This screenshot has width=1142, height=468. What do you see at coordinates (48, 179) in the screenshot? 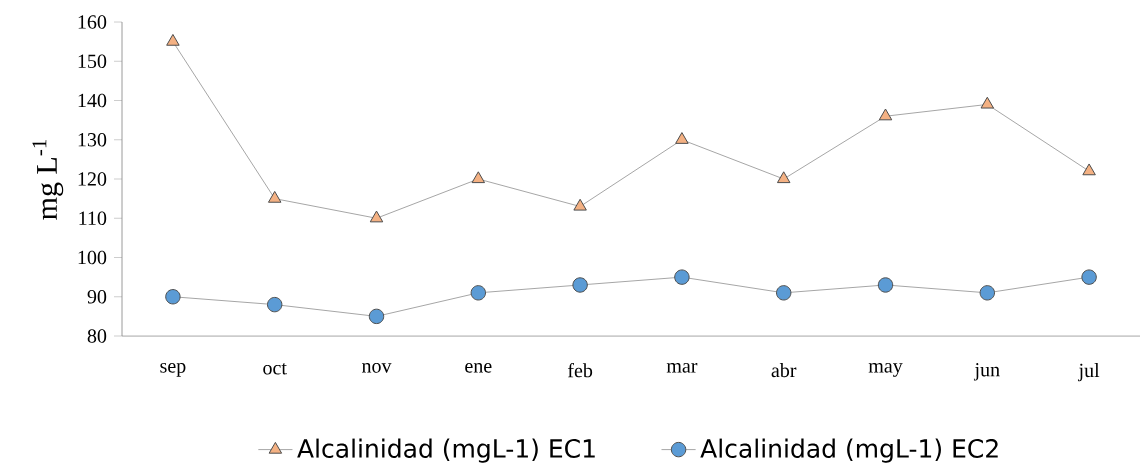
I see `y-axis-title: mg L$^{-1}$` at bounding box center [48, 179].